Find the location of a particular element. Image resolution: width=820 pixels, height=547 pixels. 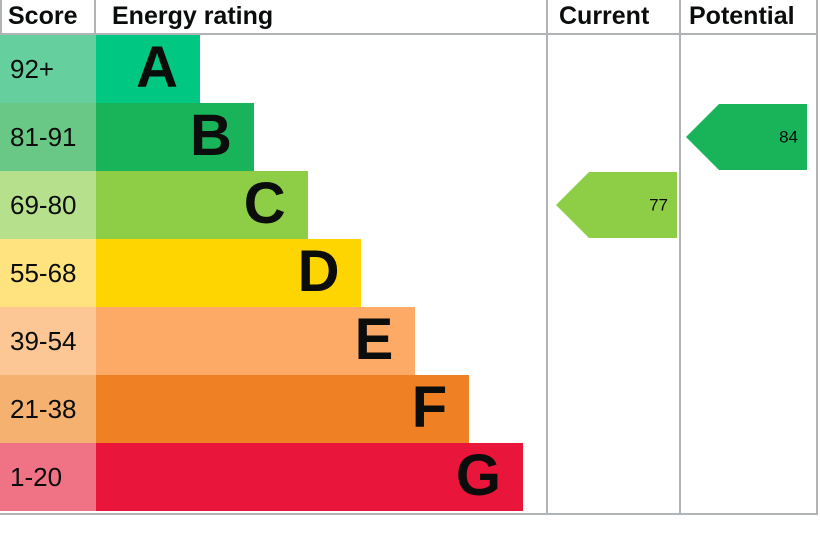

header-score: Score is located at coordinates (43, 16).